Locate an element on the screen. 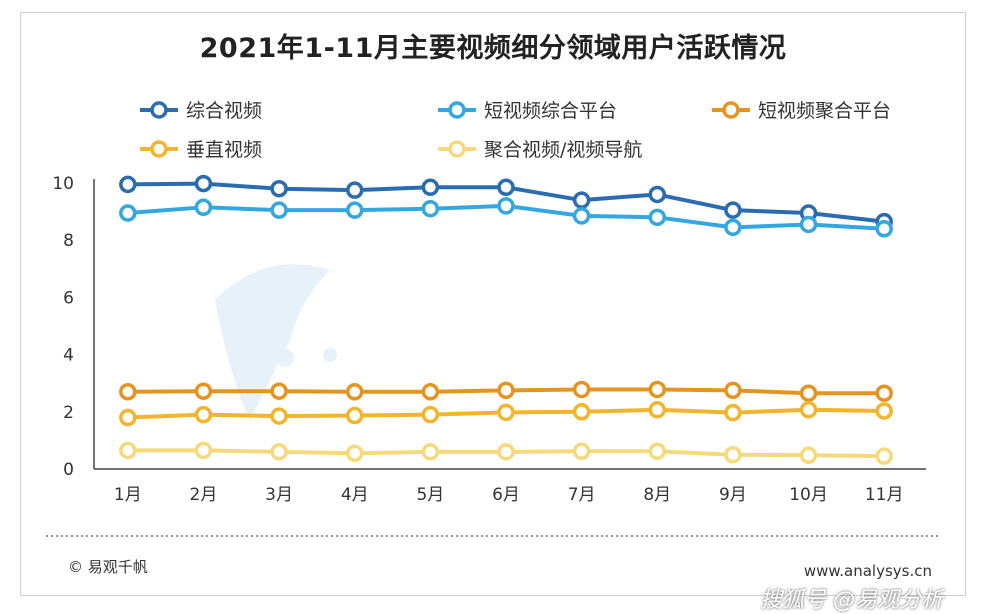 This screenshot has width=986, height=614. x-tick-label: 8月 is located at coordinates (657, 495).